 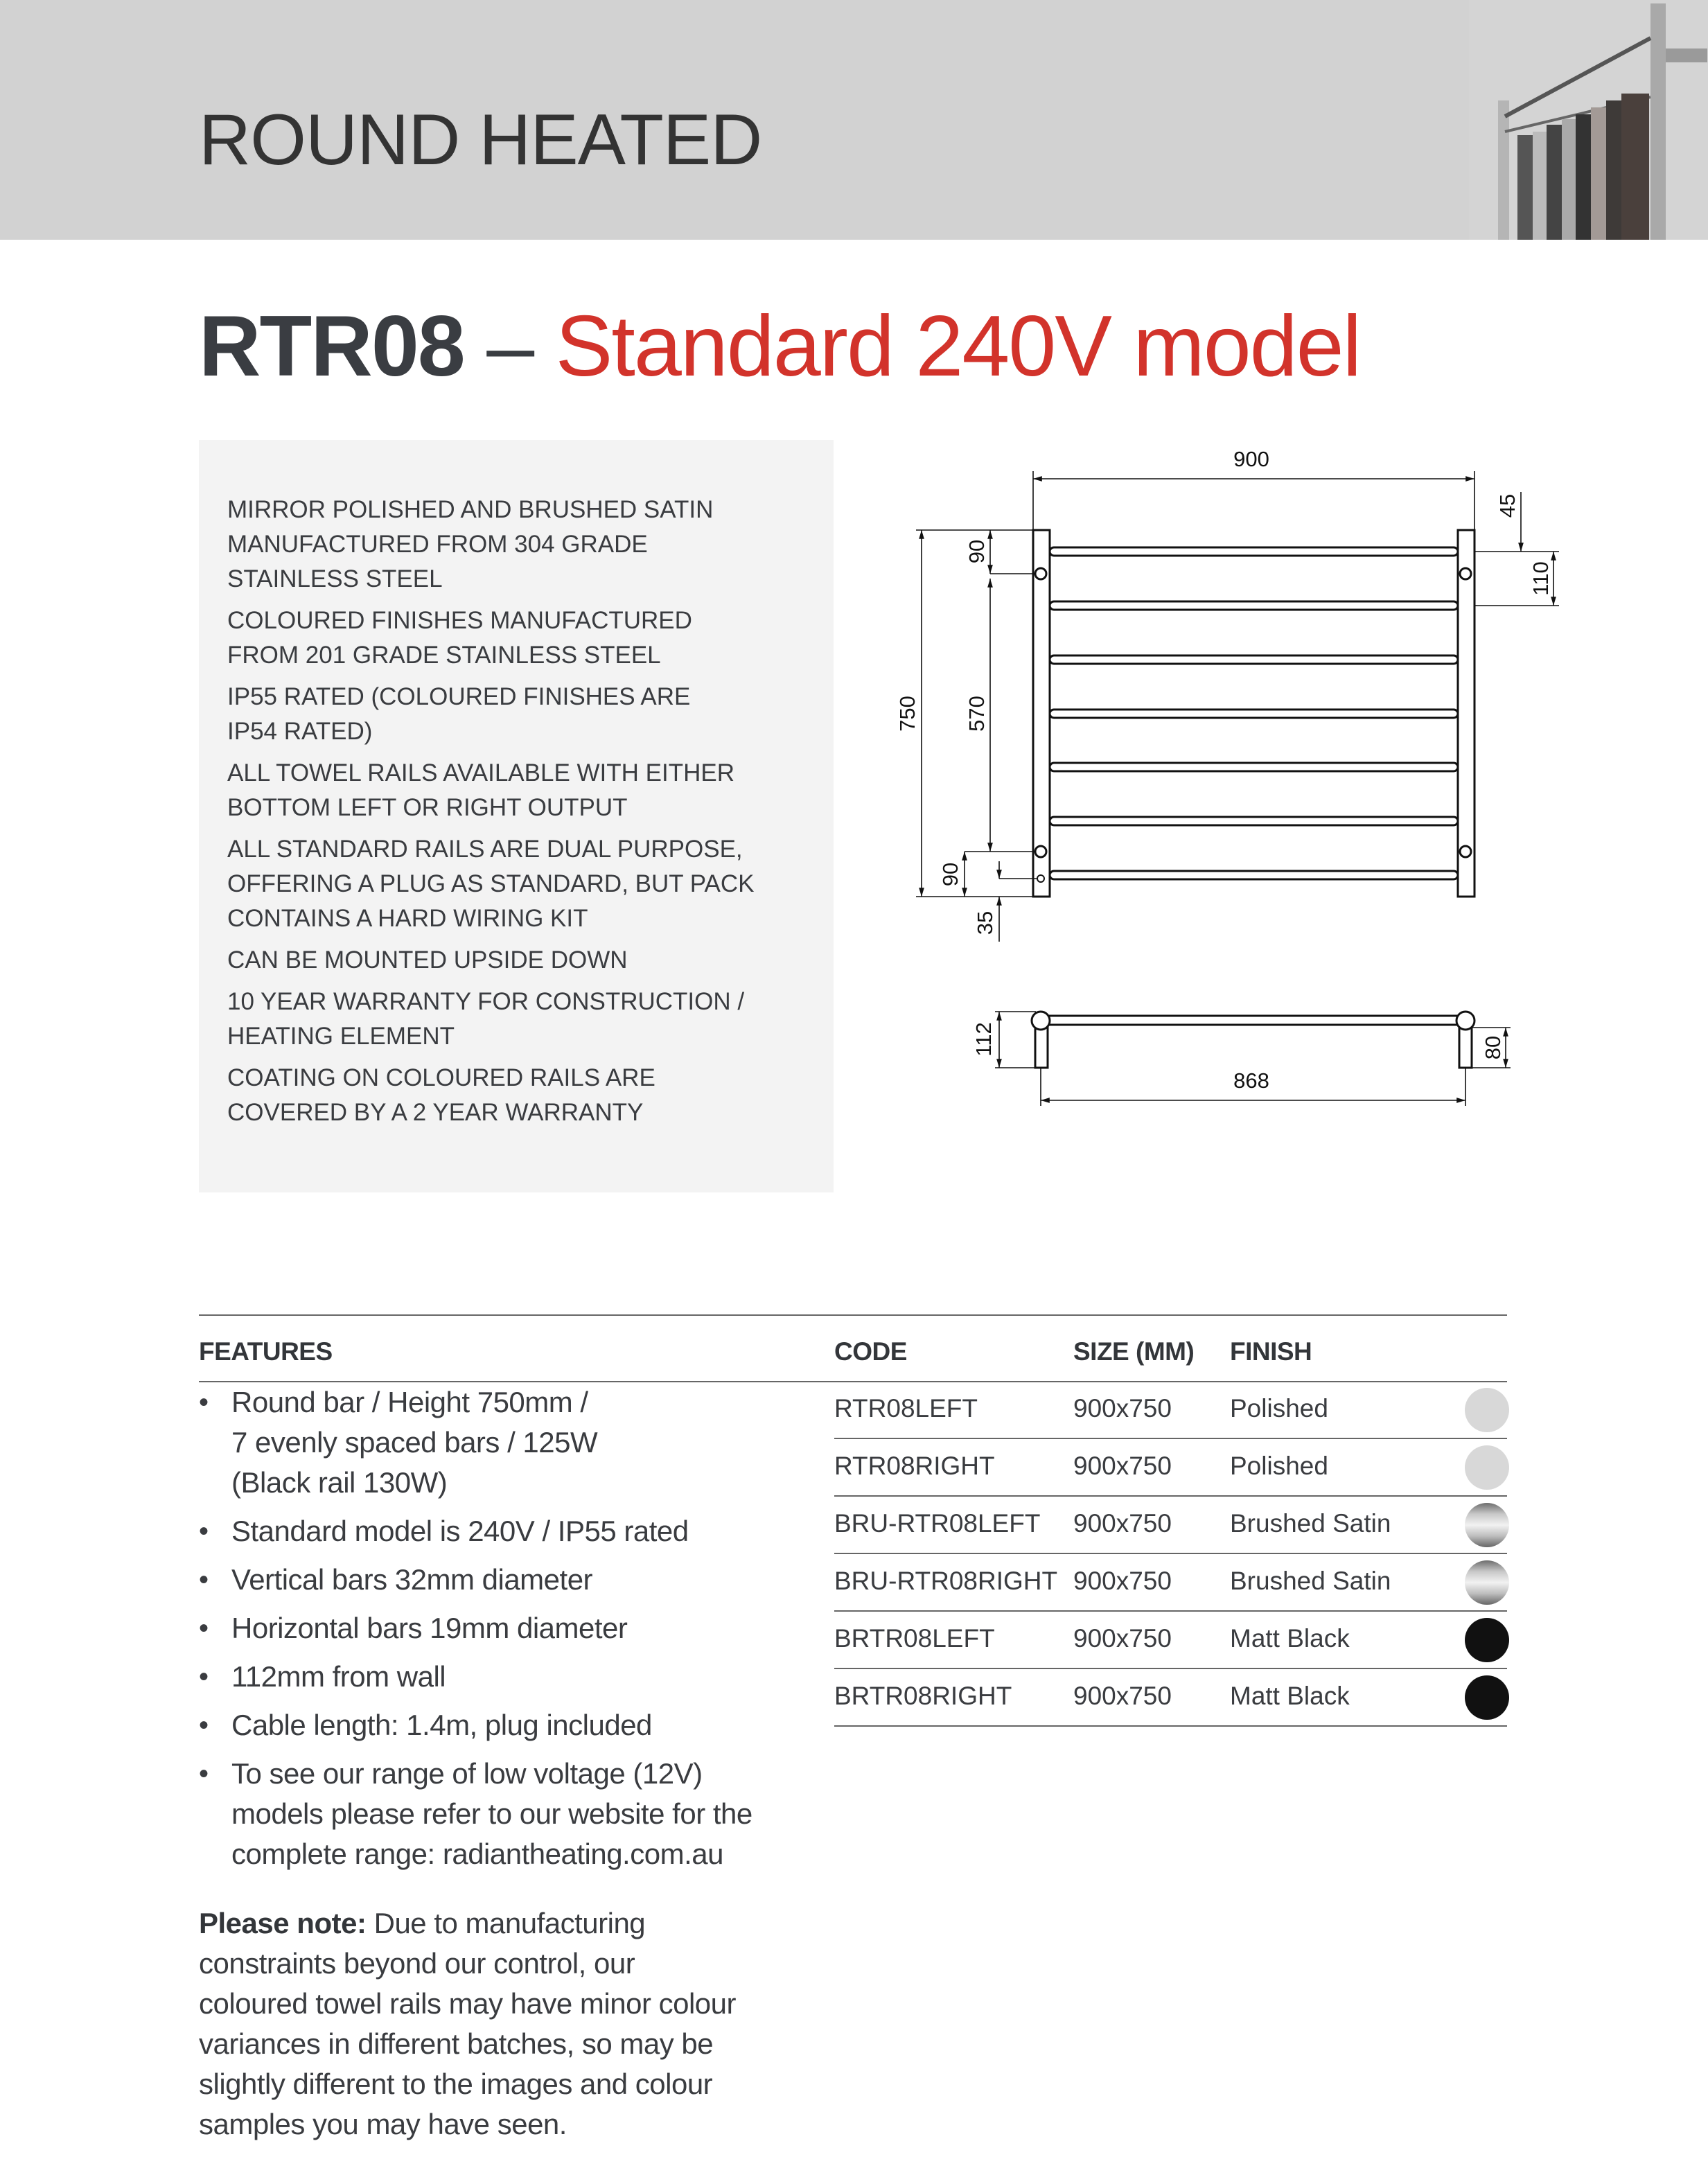 What do you see at coordinates (340, 1482) in the screenshot?
I see `feature-line: (Black rail 130W)` at bounding box center [340, 1482].